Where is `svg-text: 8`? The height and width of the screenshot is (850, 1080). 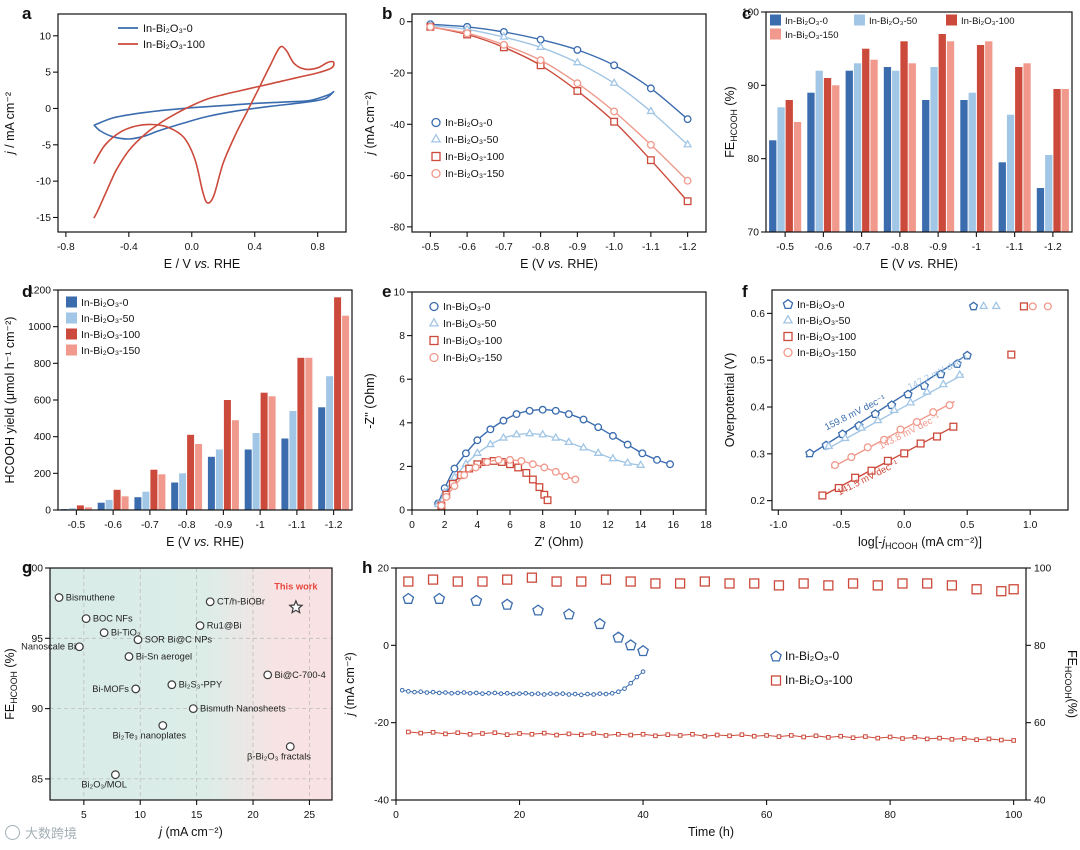 svg-text: 8 is located at coordinates (543, 525).